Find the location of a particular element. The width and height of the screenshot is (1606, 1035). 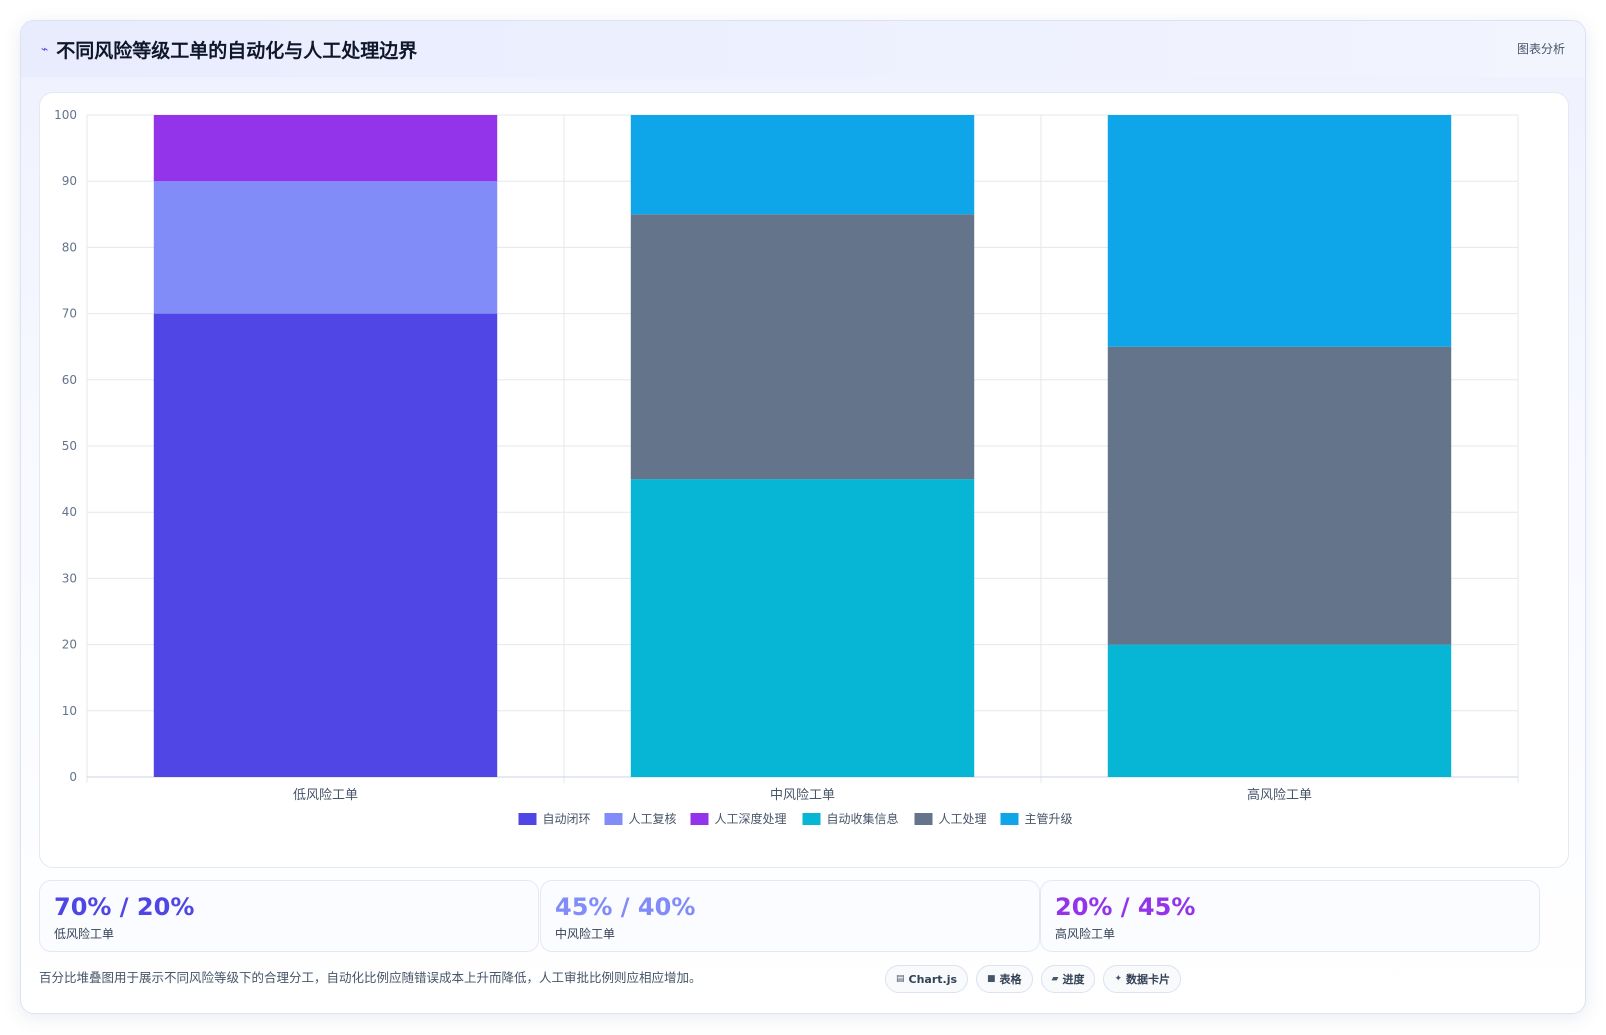

y-tick-label: 90 is located at coordinates (69, 181).